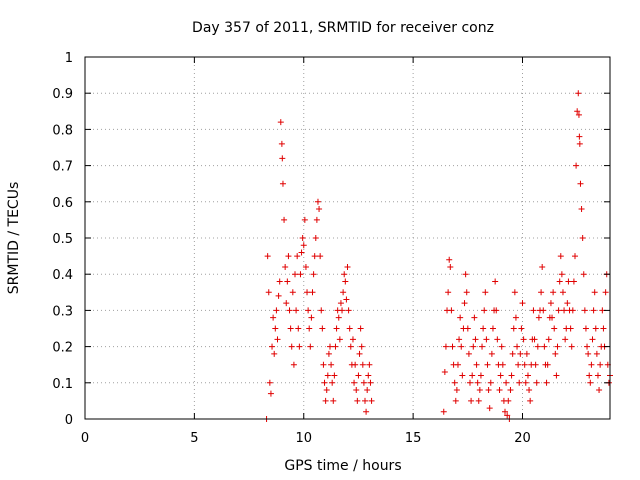  I want to click on x-axis-tick-labels: 0 5 10 15 20, so click(306, 438).